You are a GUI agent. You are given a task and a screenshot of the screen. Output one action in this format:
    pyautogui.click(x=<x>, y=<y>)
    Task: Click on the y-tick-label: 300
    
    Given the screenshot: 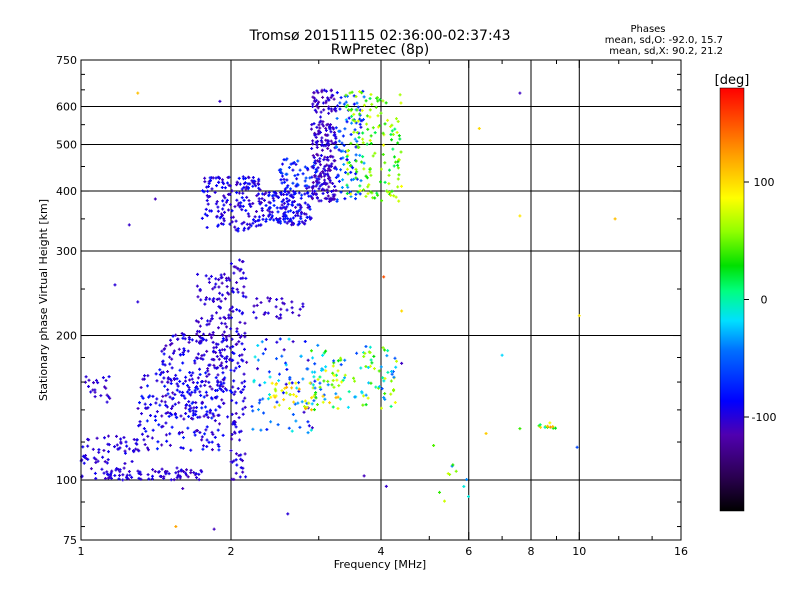 What is the action you would take?
    pyautogui.click(x=66, y=251)
    